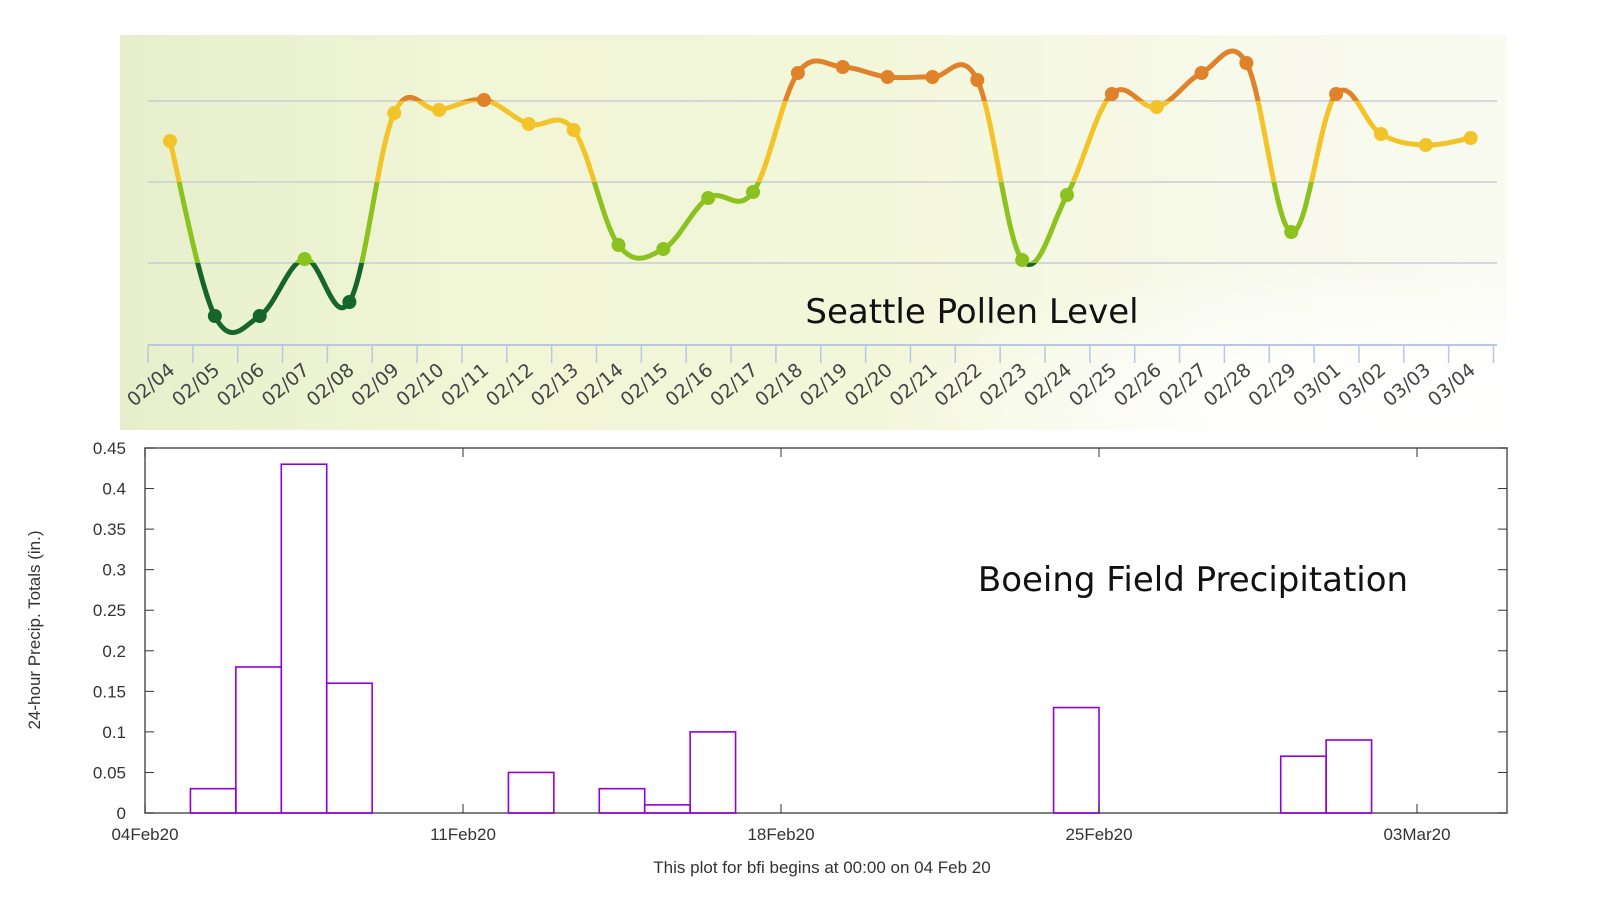  I want to click on y-tick-label: 0.35, so click(109, 529).